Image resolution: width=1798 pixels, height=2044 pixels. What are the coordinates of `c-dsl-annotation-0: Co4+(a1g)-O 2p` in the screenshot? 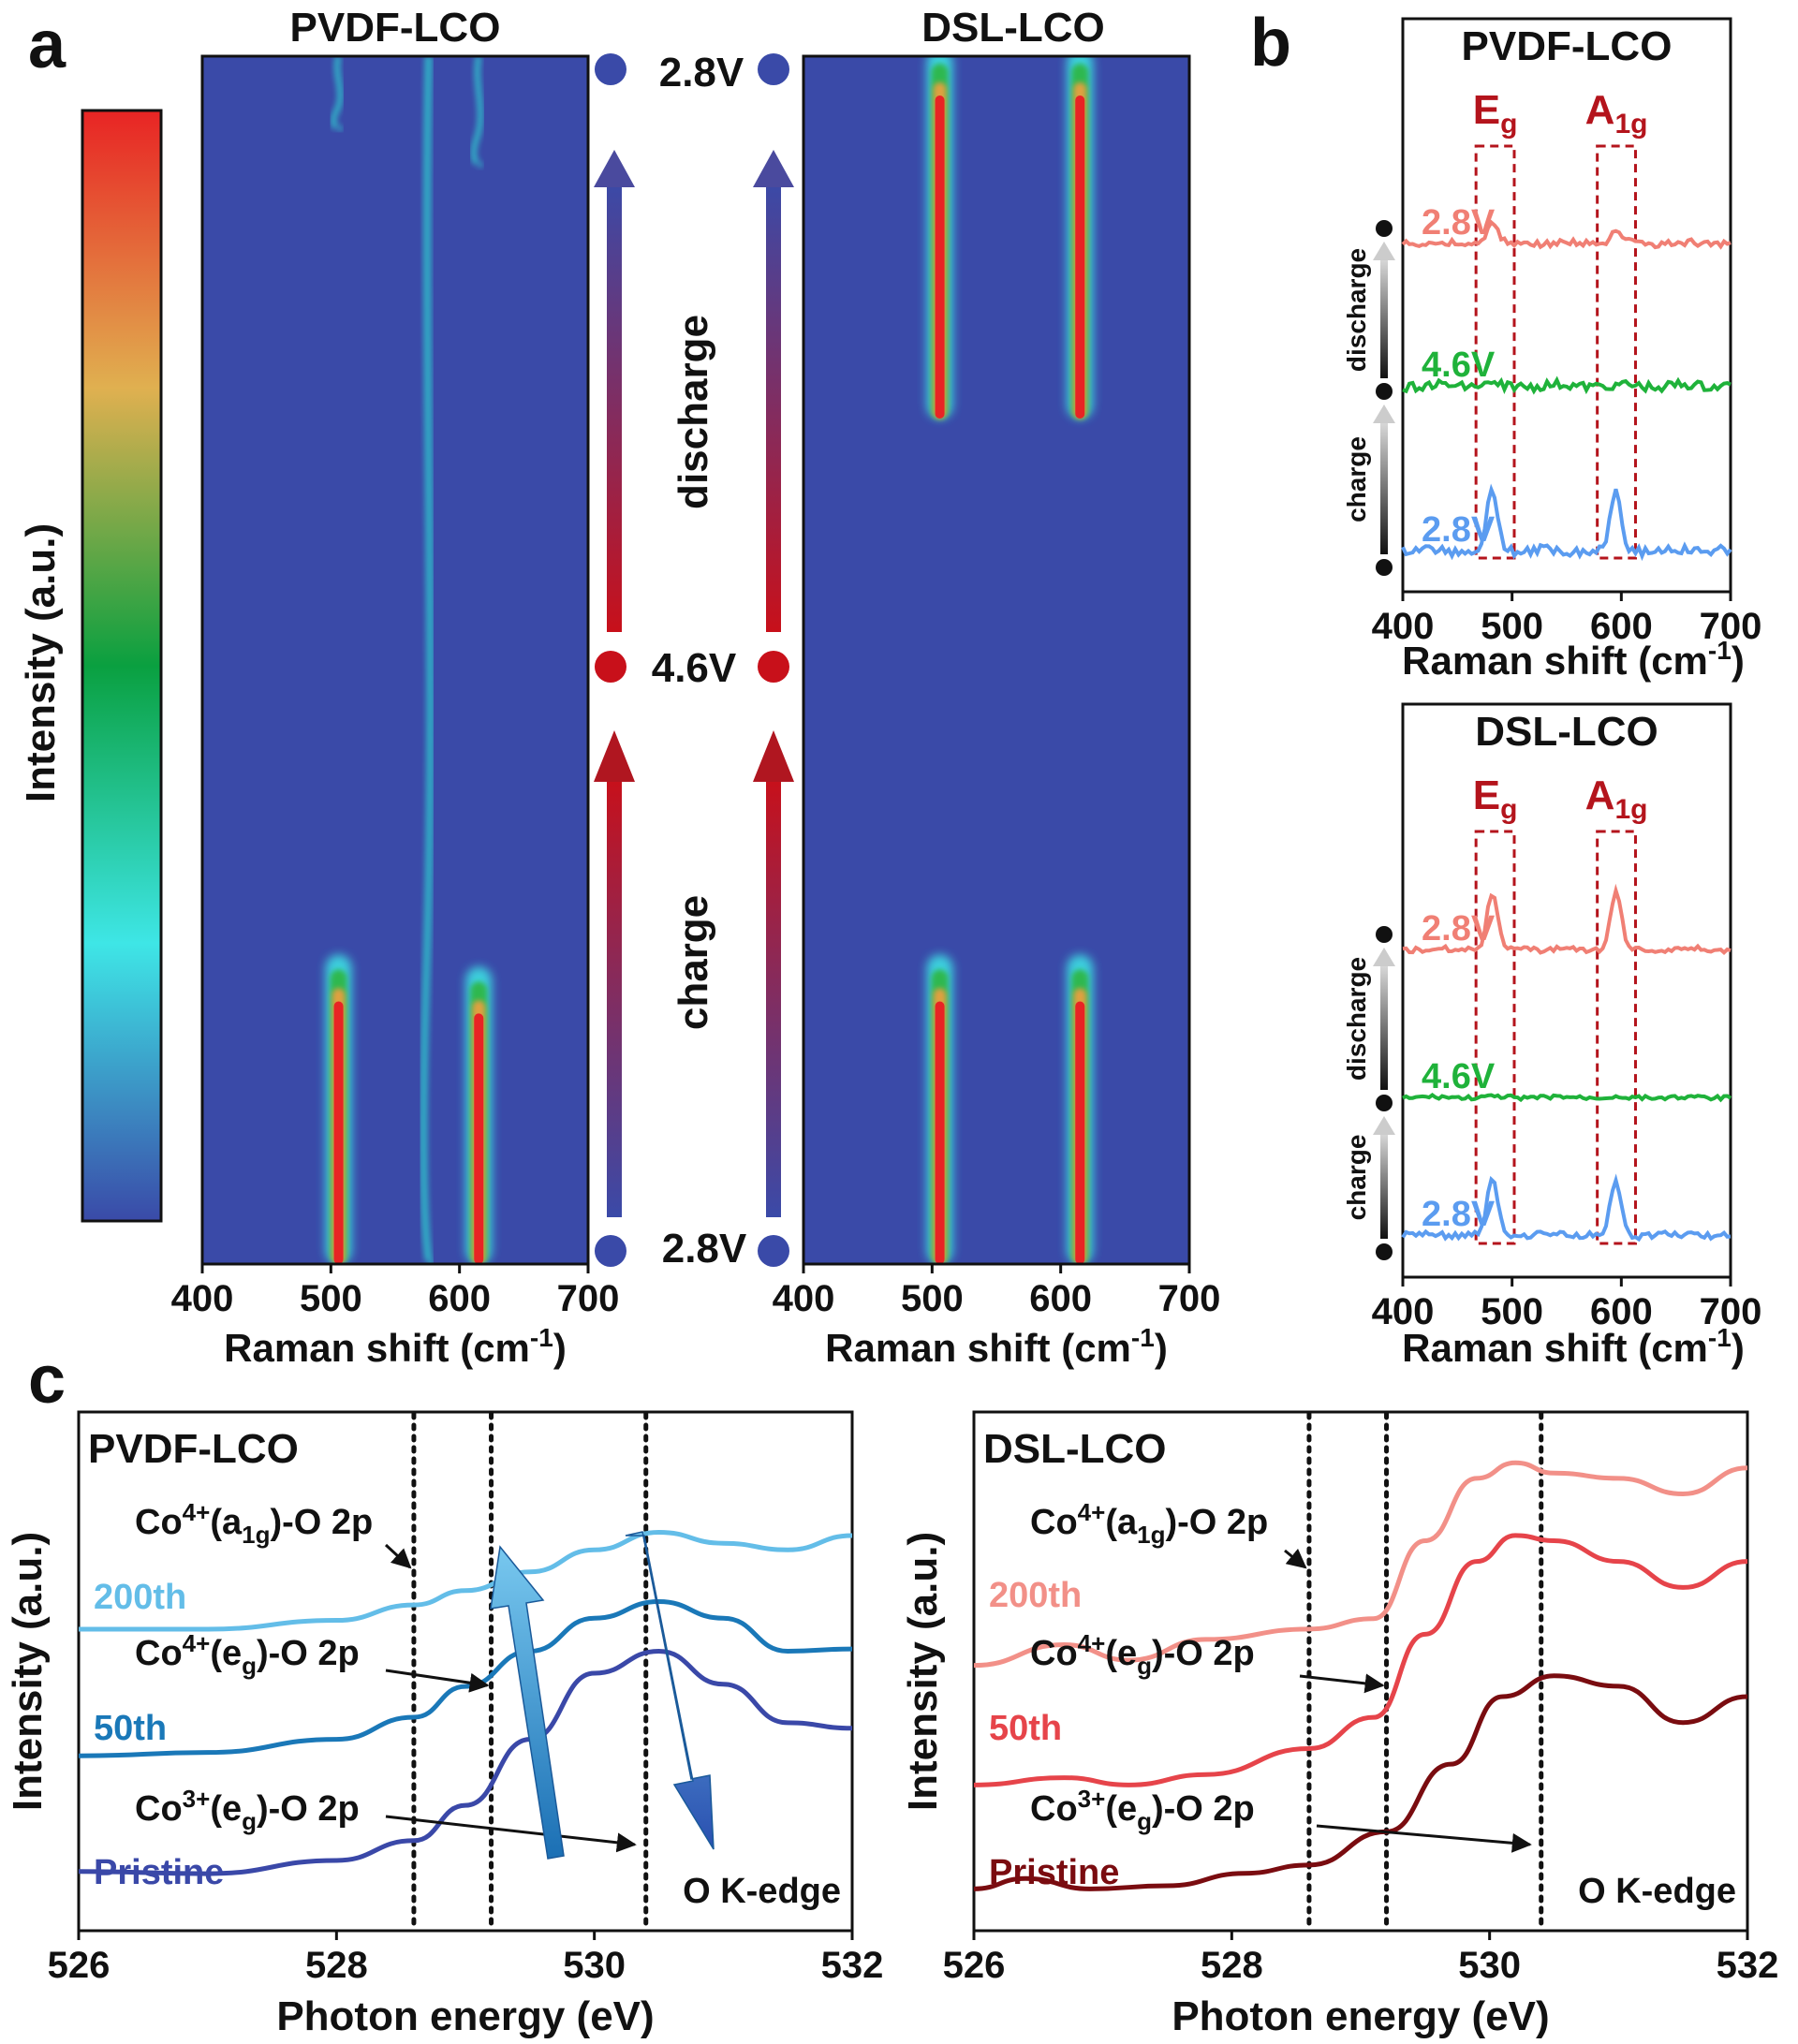 It's located at (1149, 1524).